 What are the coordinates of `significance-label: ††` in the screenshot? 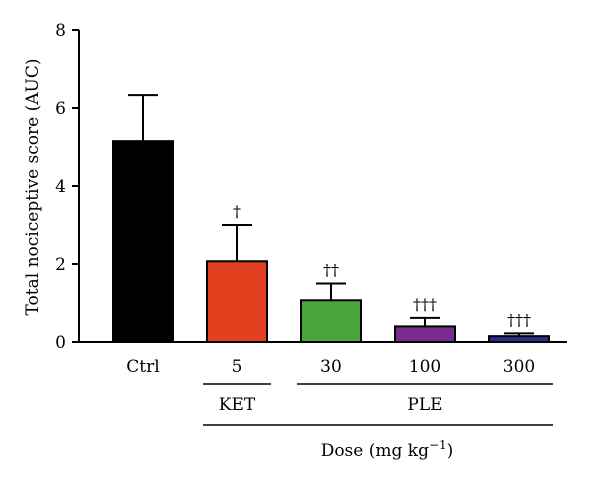 It's located at (331, 270).